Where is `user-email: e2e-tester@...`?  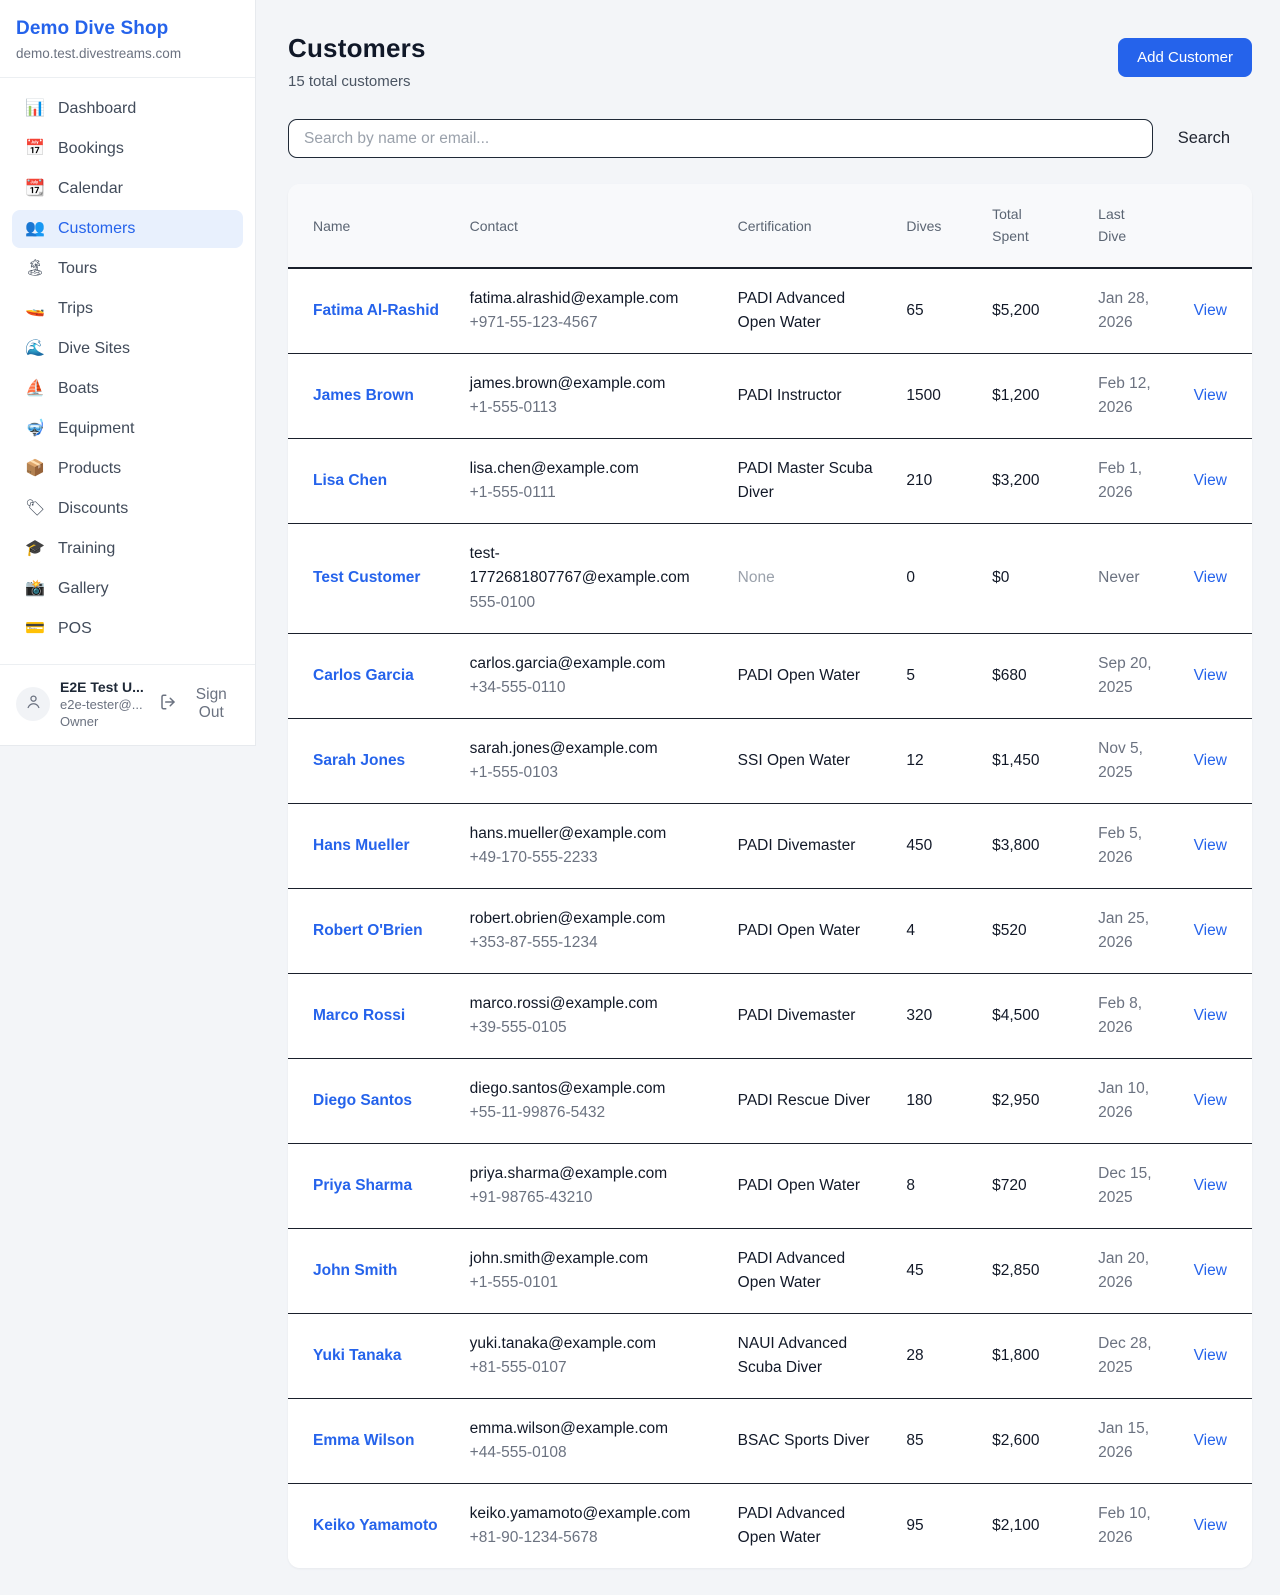
user-email: e2e-tester@... is located at coordinates (101, 704).